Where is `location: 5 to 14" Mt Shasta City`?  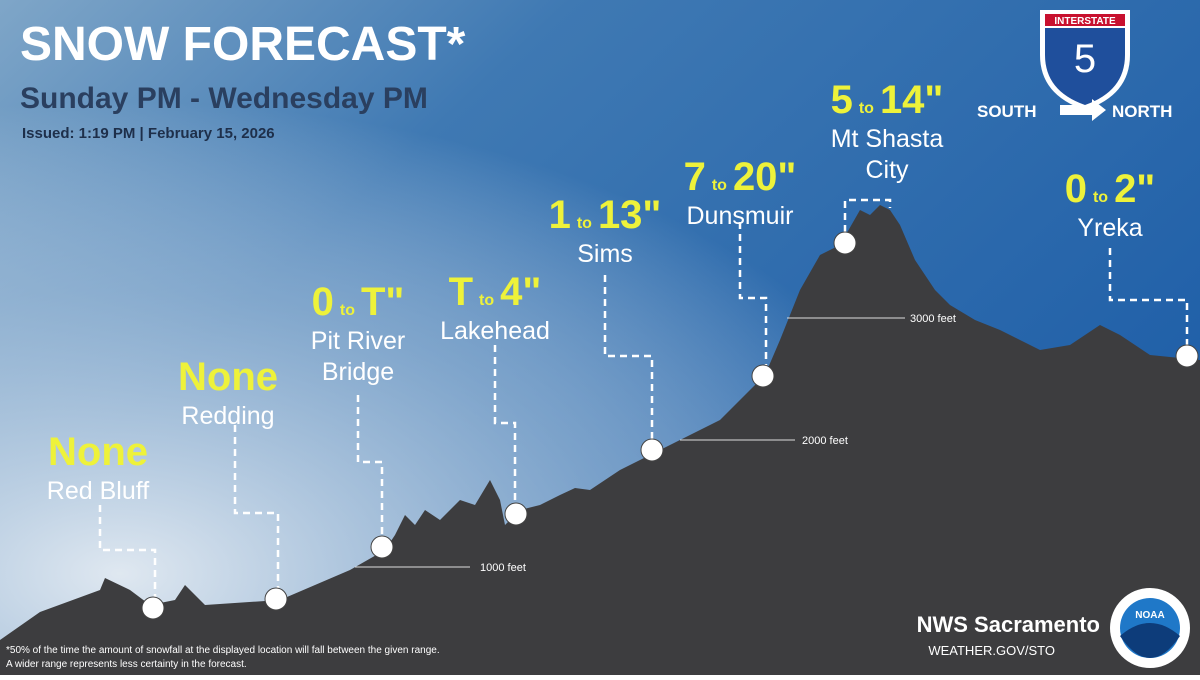 location: 5 to 14" Mt Shasta City is located at coordinates (887, 166).